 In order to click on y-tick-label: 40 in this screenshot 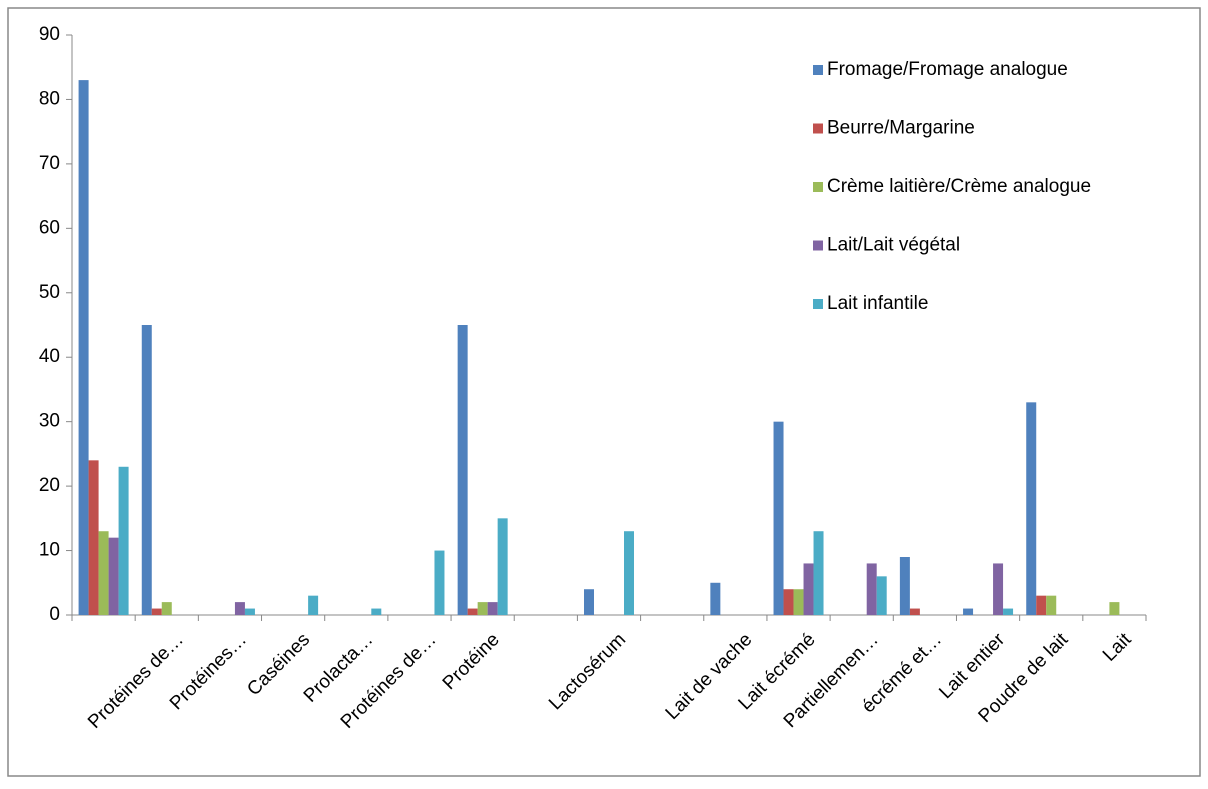, I will do `click(49, 356)`.